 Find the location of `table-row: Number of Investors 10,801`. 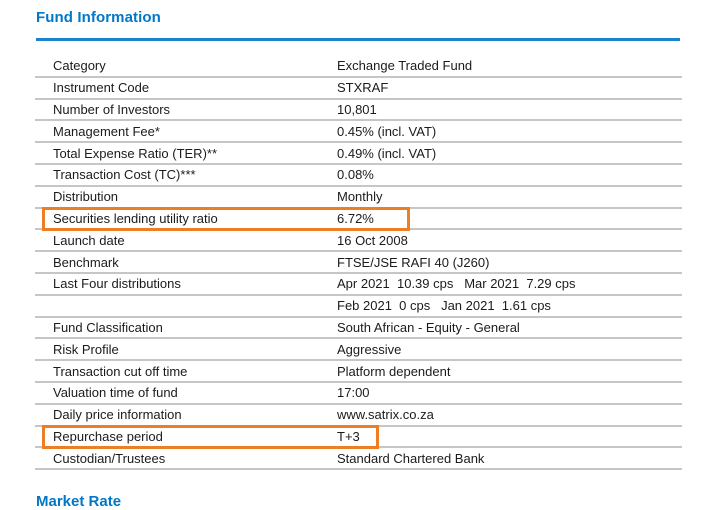

table-row: Number of Investors 10,801 is located at coordinates (358, 111).